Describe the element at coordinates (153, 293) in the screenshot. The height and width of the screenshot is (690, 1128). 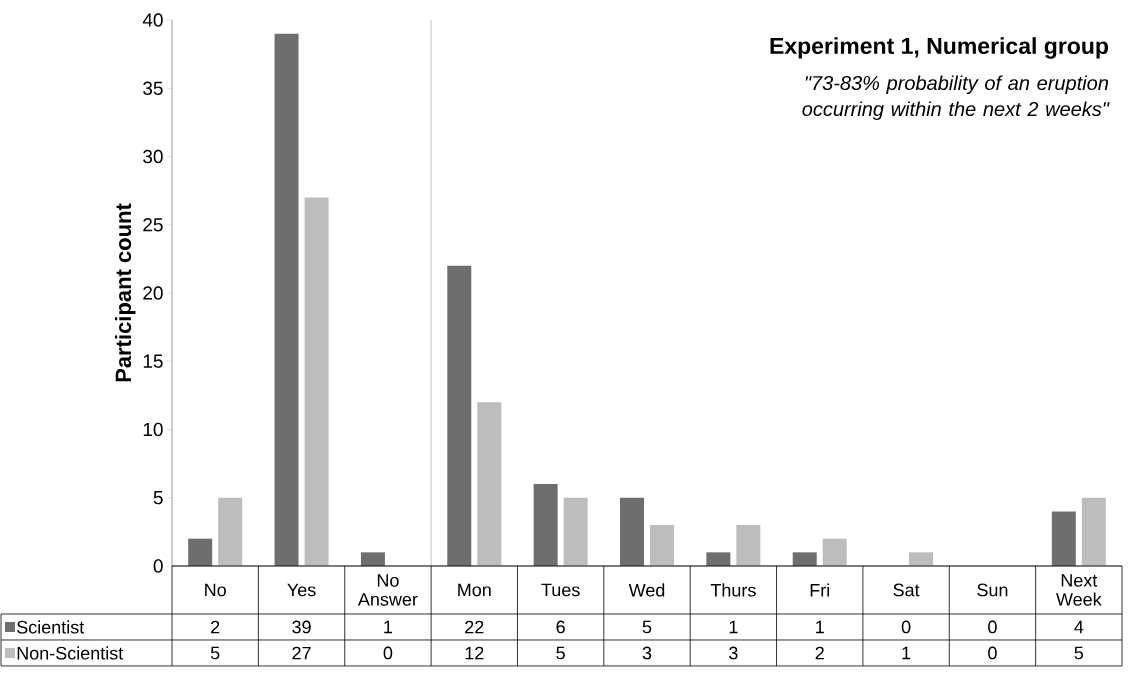
I see `y-tick-label: 20` at that location.